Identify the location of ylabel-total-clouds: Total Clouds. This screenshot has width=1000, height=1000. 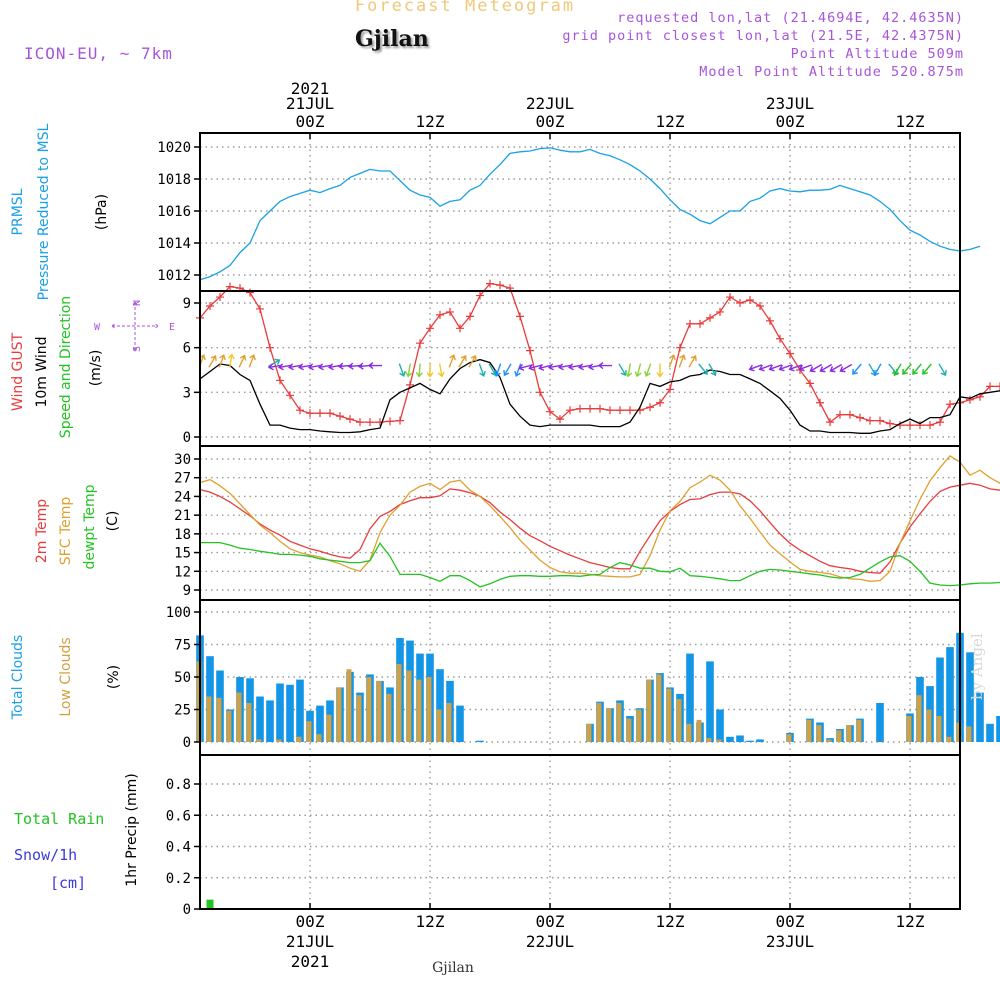
(18, 677).